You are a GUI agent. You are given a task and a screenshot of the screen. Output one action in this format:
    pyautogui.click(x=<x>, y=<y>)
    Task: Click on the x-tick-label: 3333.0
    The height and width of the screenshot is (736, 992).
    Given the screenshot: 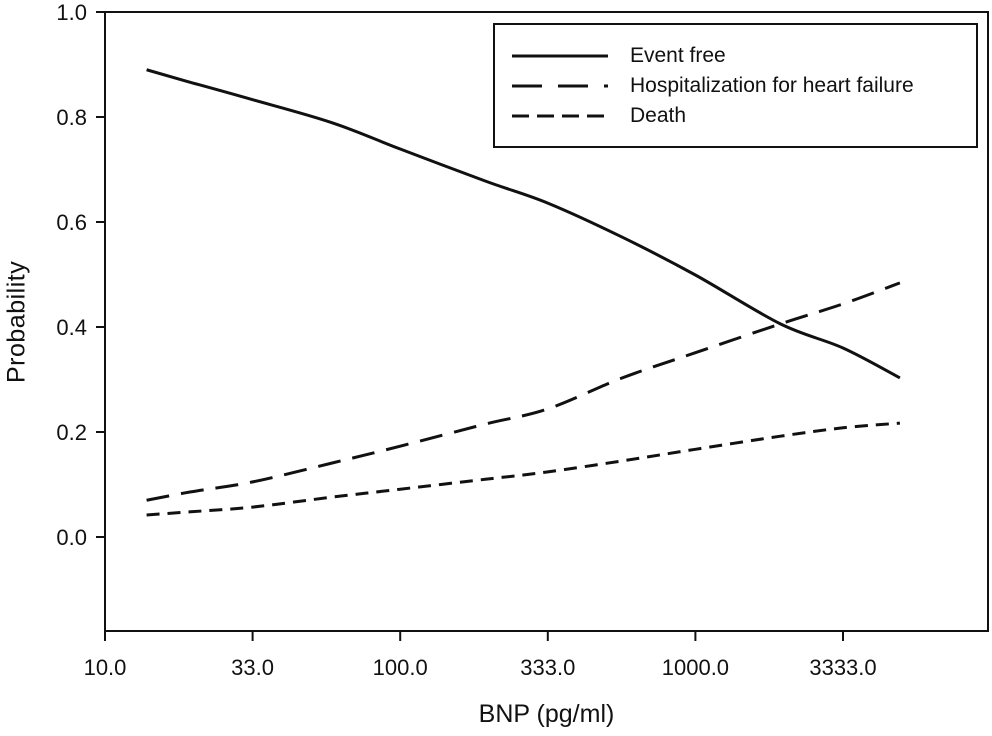 What is the action you would take?
    pyautogui.click(x=842, y=667)
    